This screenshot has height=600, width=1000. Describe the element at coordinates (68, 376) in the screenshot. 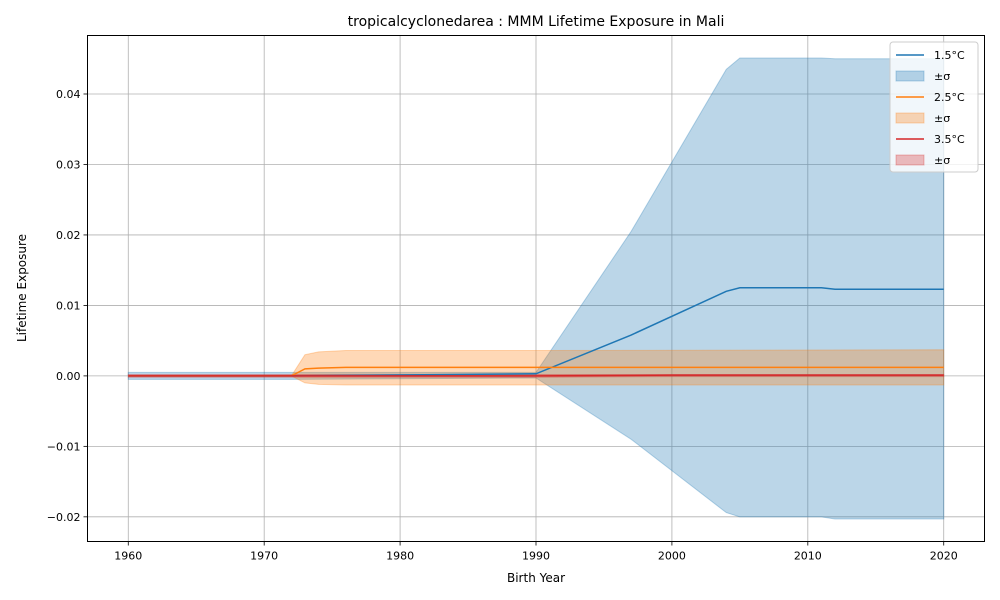

I see `y-tick-label: 0.00` at that location.